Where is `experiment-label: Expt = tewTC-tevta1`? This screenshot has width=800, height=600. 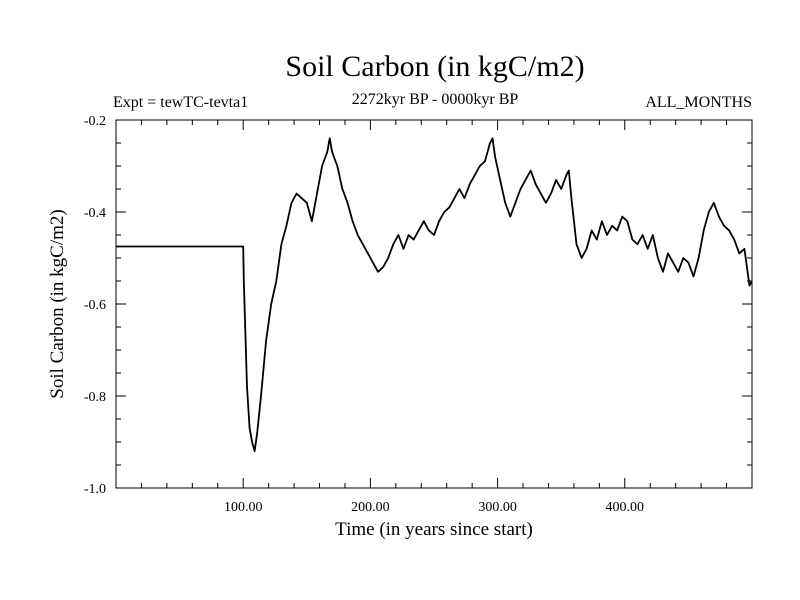 experiment-label: Expt = tewTC-tevta1 is located at coordinates (181, 102).